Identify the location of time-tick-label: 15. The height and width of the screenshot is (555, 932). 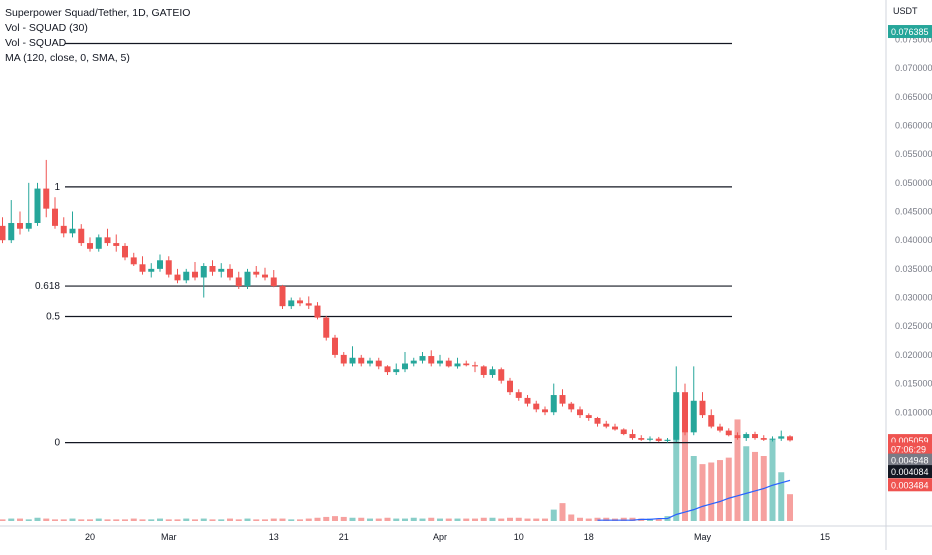
(825, 537).